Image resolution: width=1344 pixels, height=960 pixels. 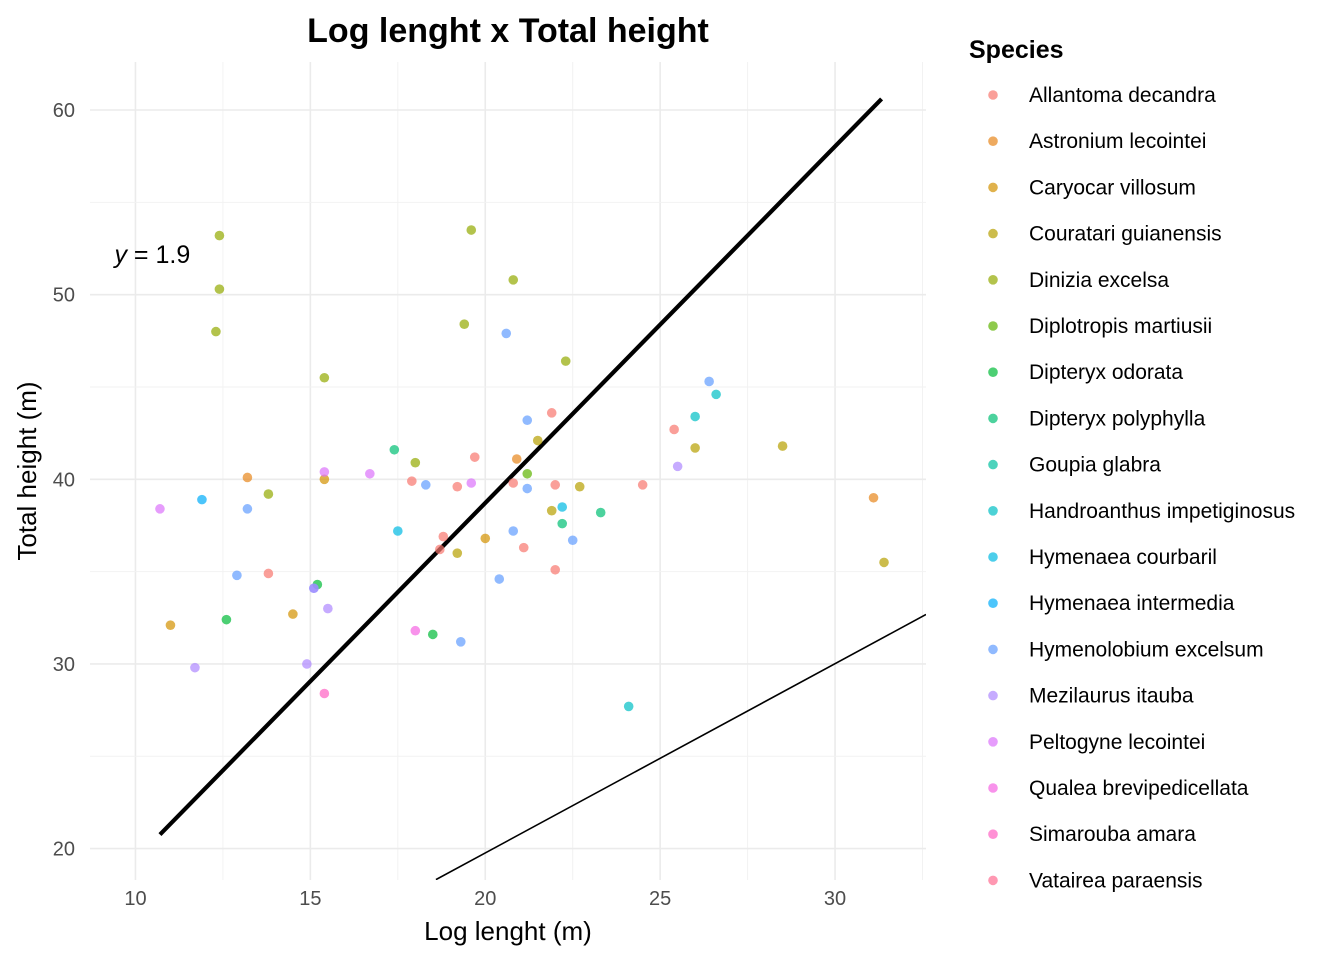 What do you see at coordinates (1146, 649) in the screenshot?
I see `legend-label: Hymenolobium excelsum` at bounding box center [1146, 649].